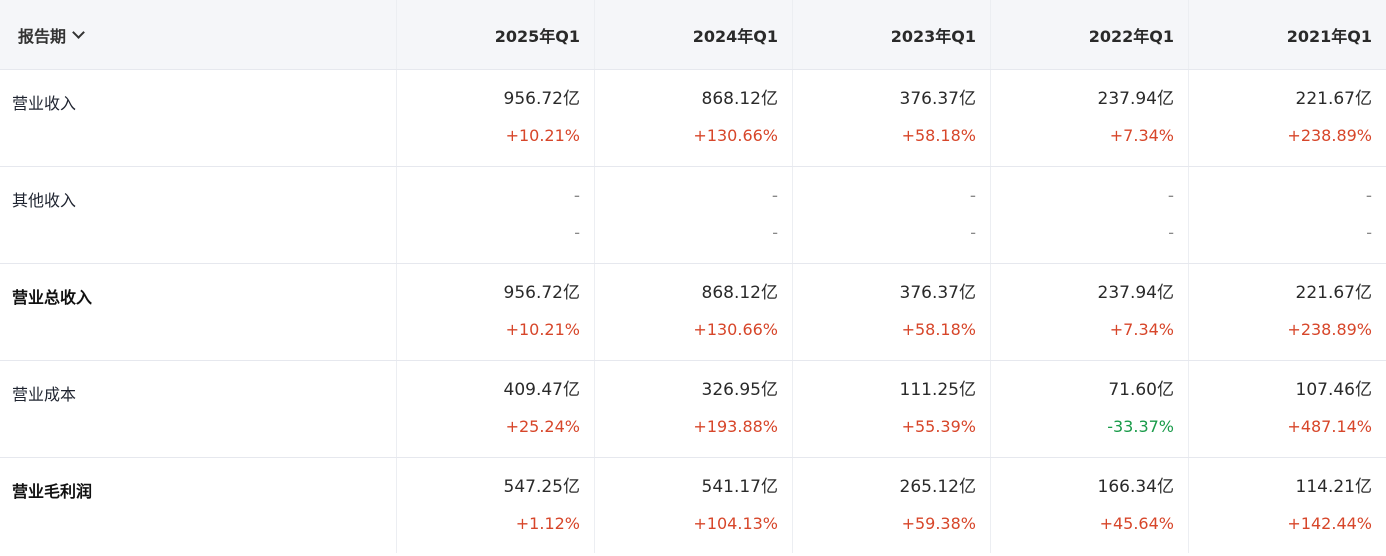 This screenshot has width=1386, height=556. Describe the element at coordinates (1135, 487) in the screenshot. I see `value: 166.34亿` at that location.